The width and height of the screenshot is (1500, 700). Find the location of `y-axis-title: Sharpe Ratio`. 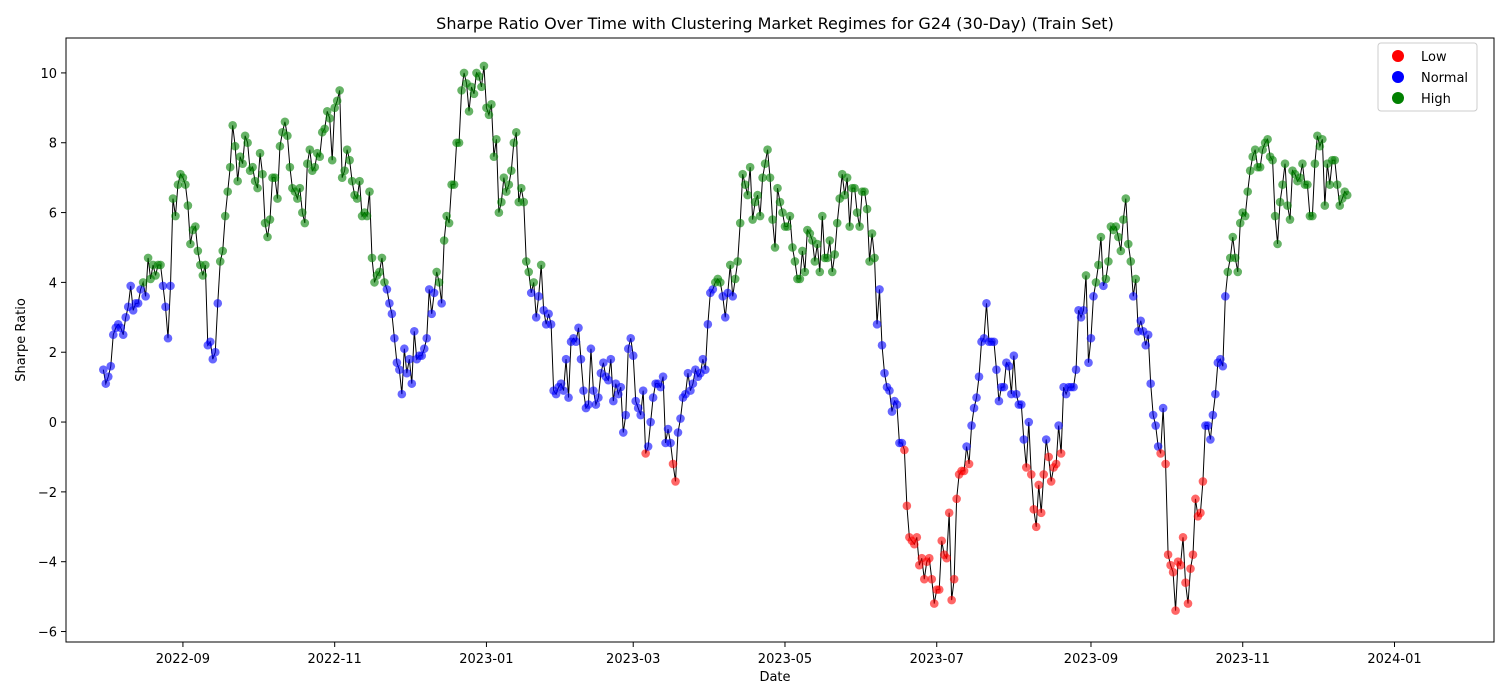

y-axis-title: Sharpe Ratio is located at coordinates (21, 340).